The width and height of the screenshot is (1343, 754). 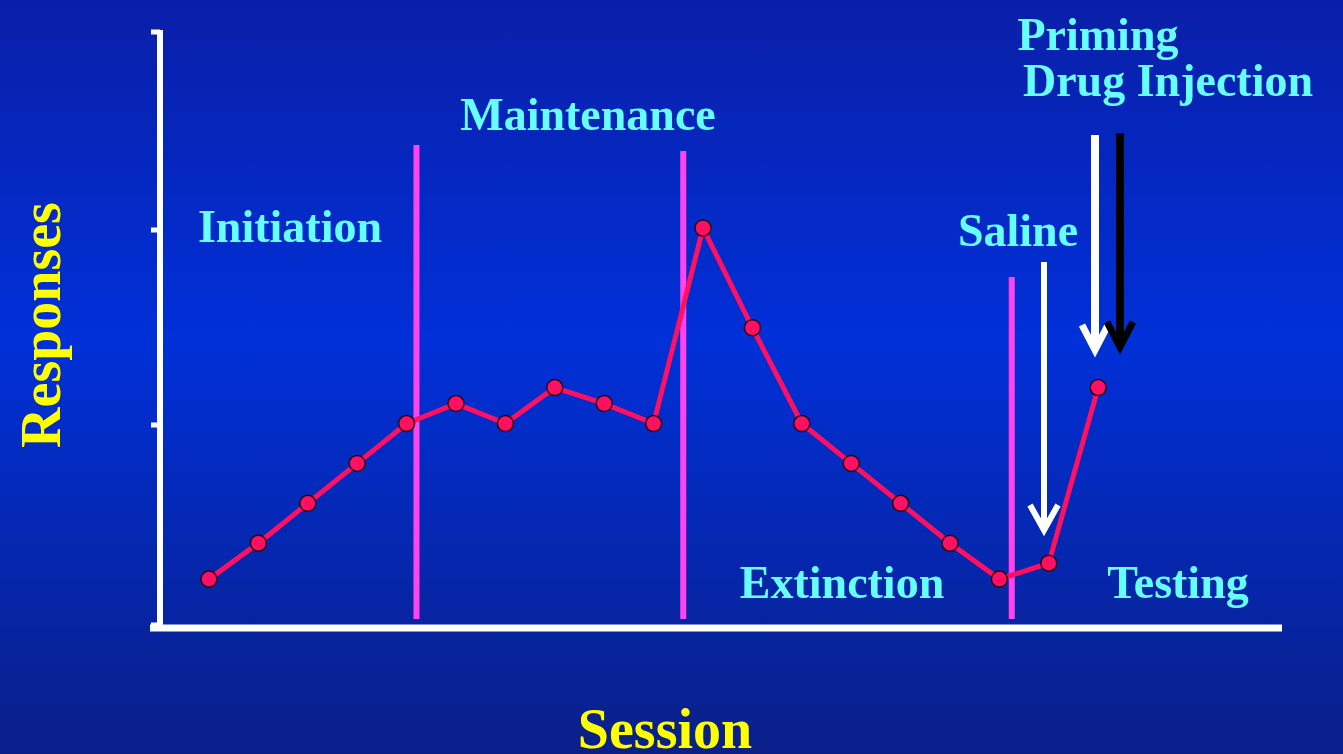 What do you see at coordinates (41, 325) in the screenshot?
I see `y-axis-title: Responses` at bounding box center [41, 325].